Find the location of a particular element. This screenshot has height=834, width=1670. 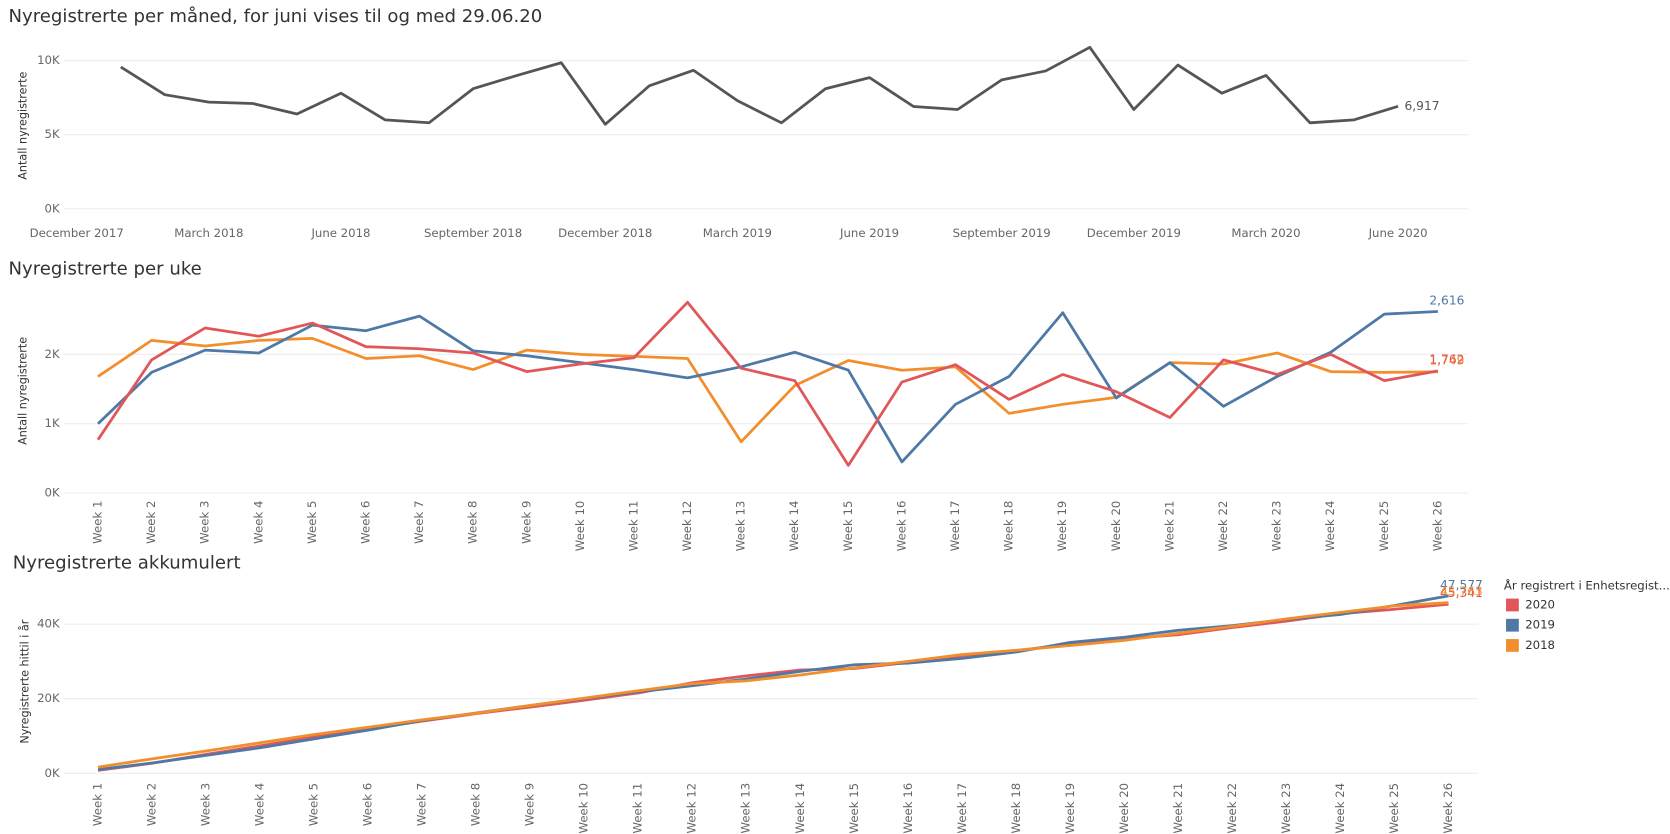

x-tick-label: December 2019 is located at coordinates (1134, 233).